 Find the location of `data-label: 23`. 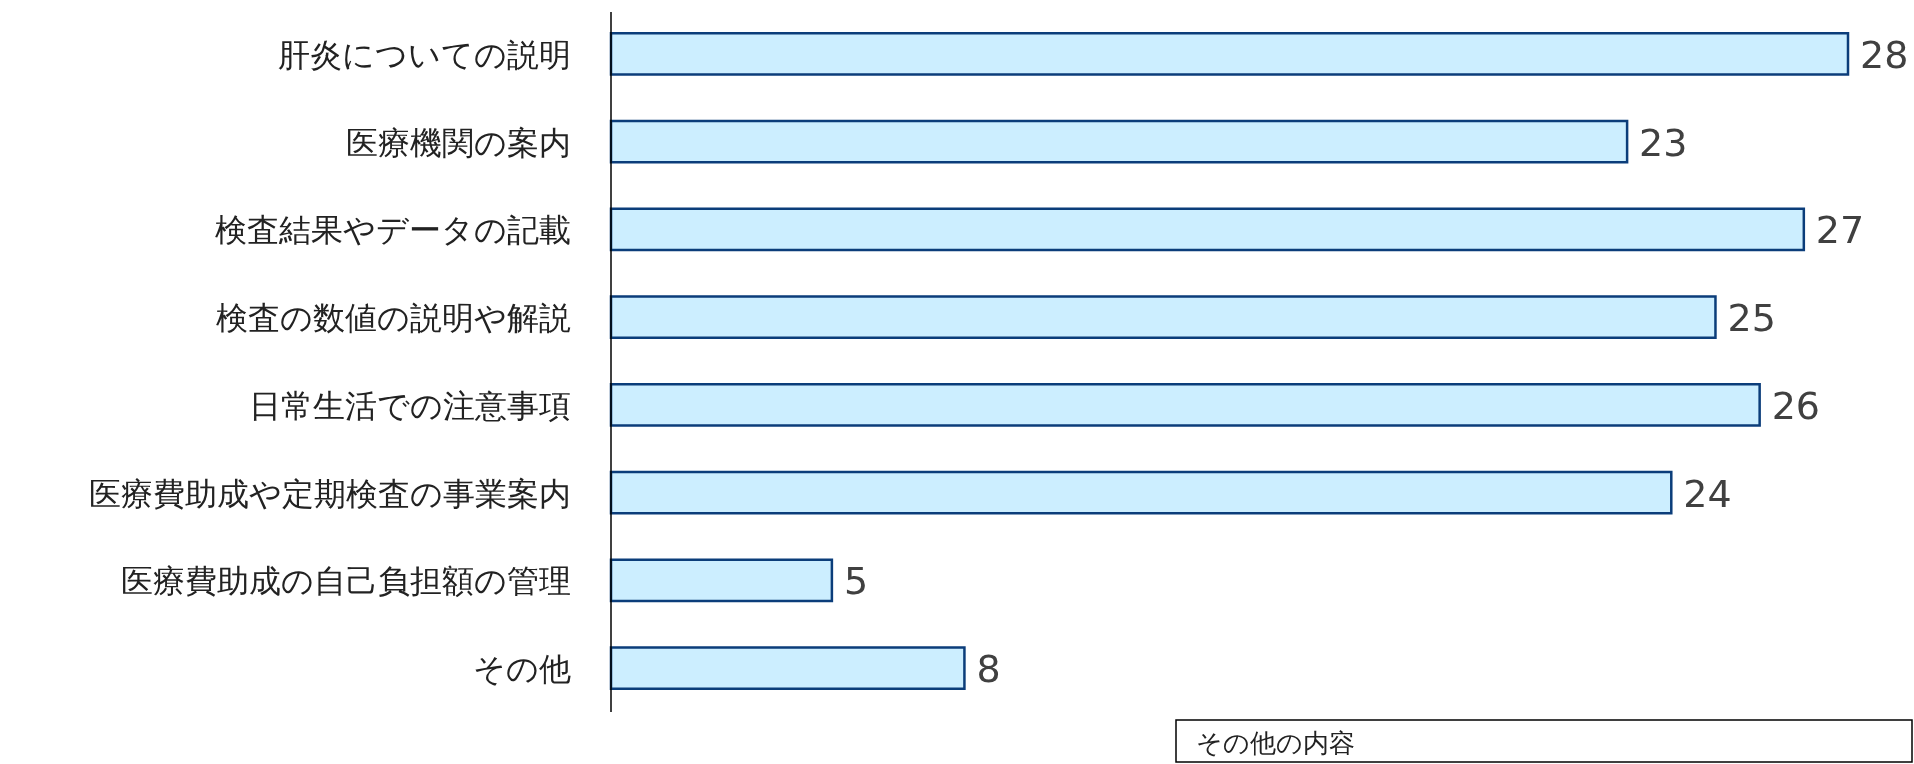

data-label: 23 is located at coordinates (1663, 142).